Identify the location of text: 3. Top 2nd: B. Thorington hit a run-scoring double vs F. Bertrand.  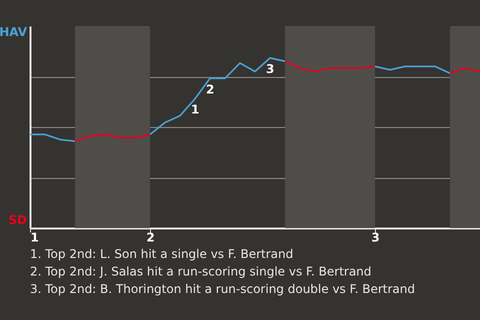
(222, 289).